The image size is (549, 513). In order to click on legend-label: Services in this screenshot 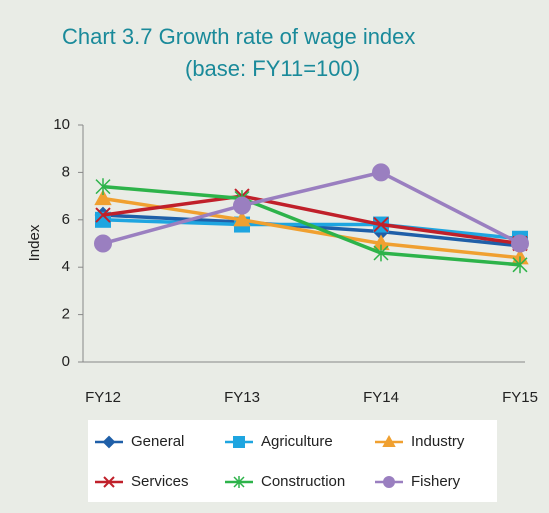, I will do `click(160, 481)`.